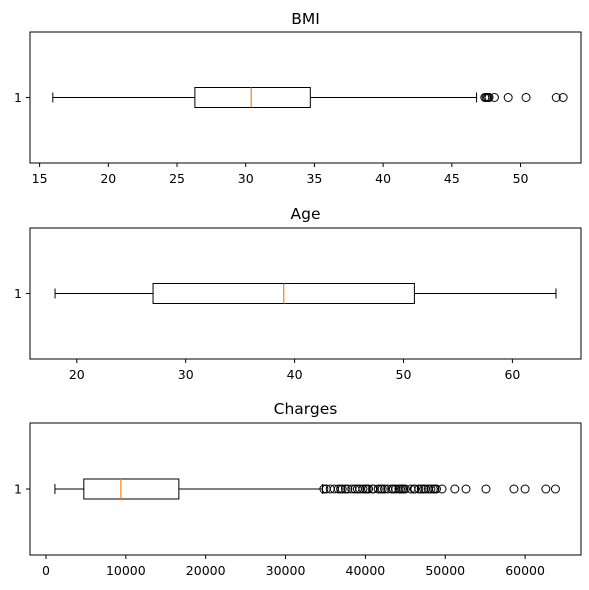 This screenshot has width=589, height=590. What do you see at coordinates (46, 570) in the screenshot?
I see `x-tick-label: 0` at bounding box center [46, 570].